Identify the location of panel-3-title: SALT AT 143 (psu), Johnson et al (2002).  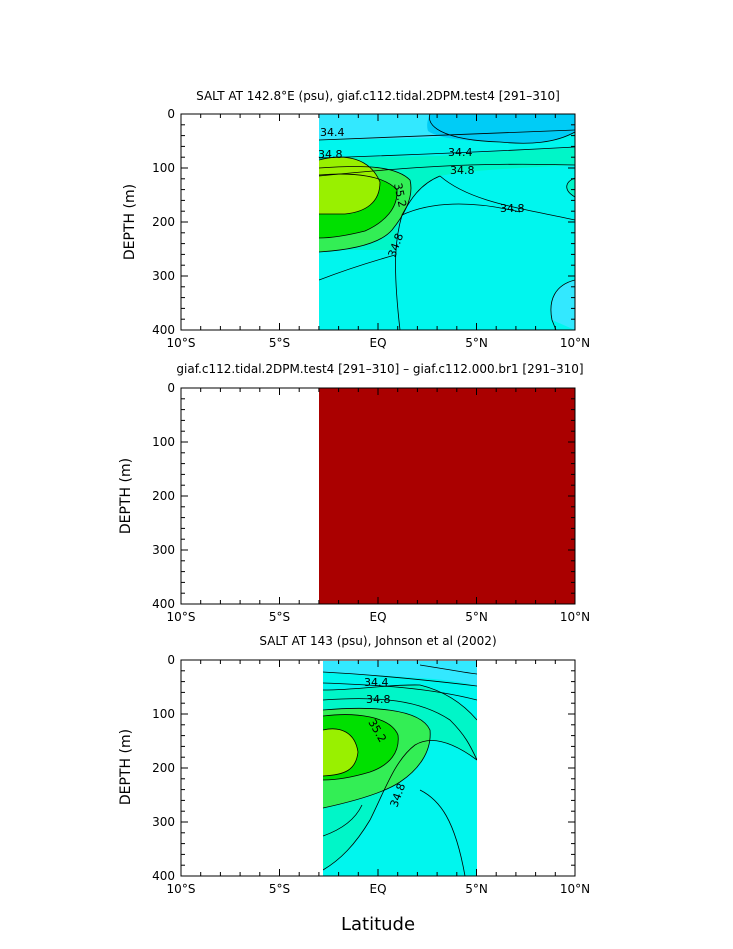
(377, 641).